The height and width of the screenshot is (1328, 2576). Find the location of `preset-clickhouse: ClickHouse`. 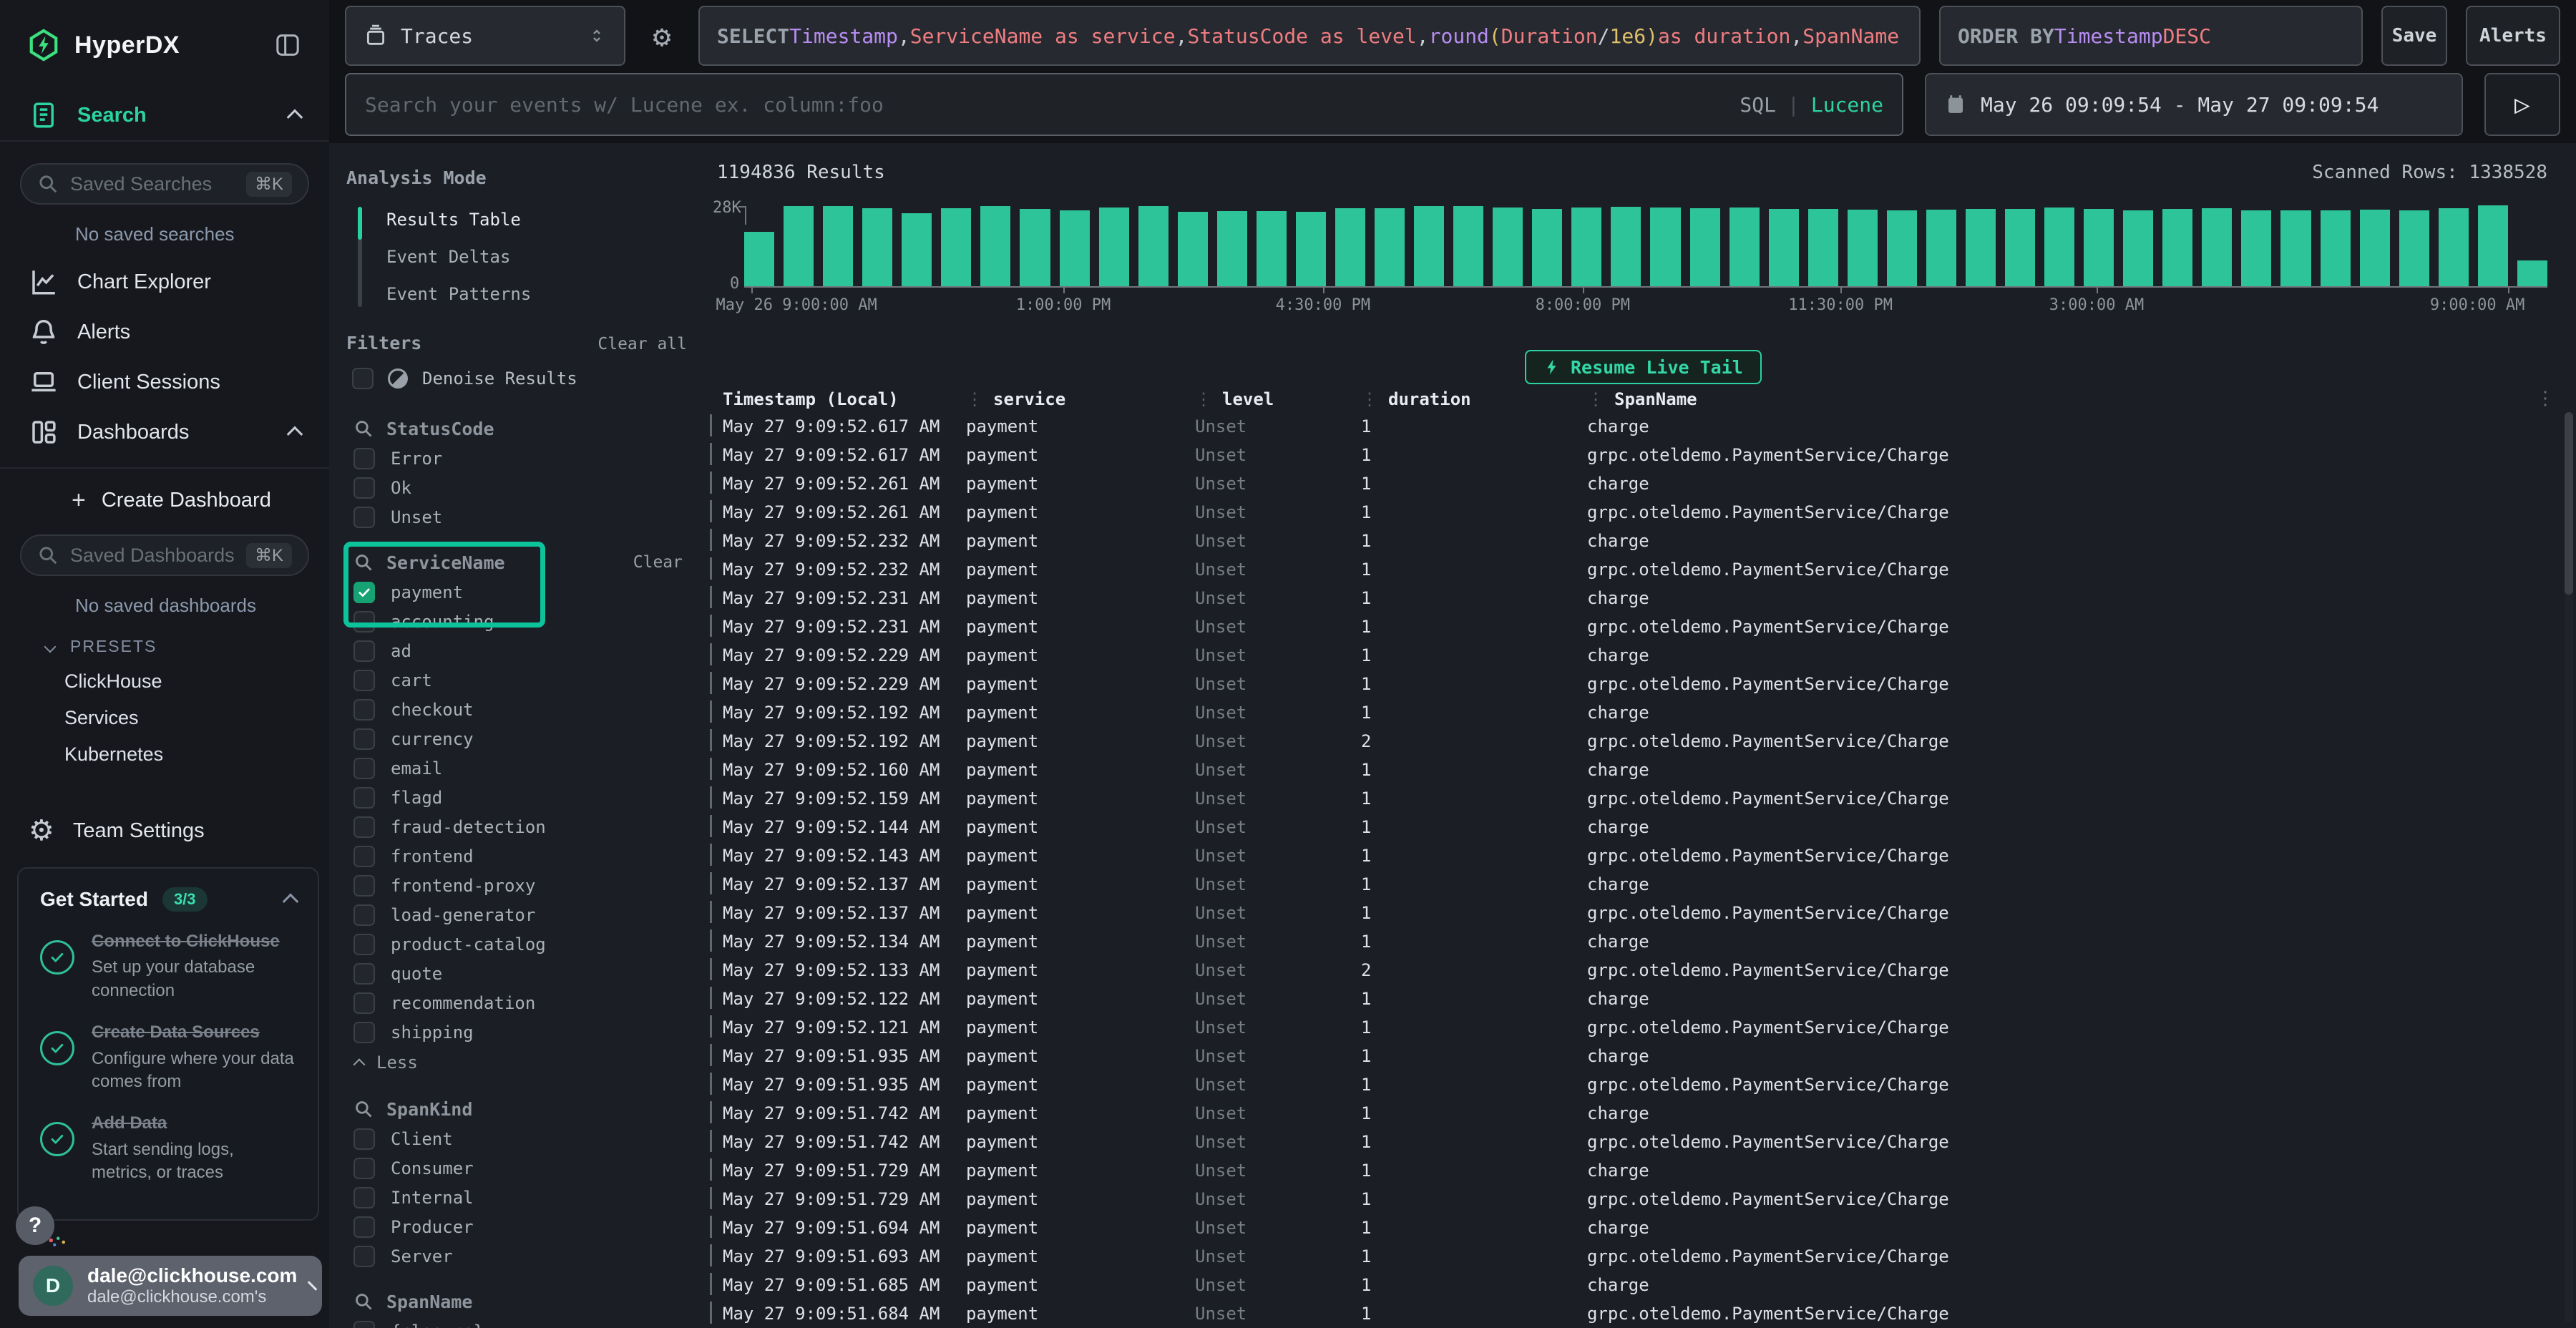

preset-clickhouse: ClickHouse is located at coordinates (113, 681).